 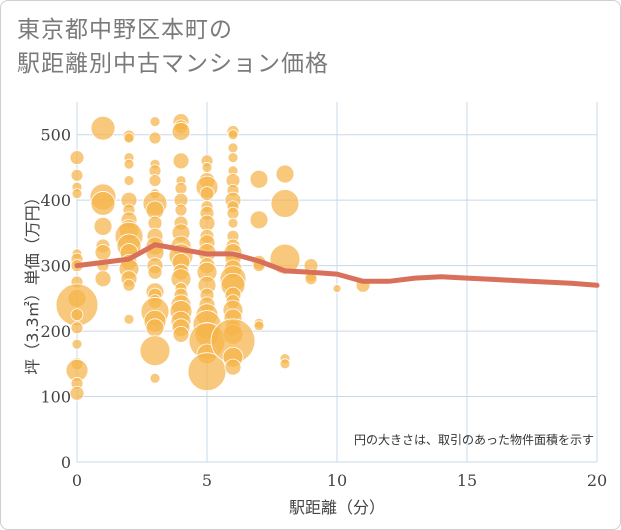 What do you see at coordinates (337, 480) in the screenshot?
I see `x-tick-label: 10` at bounding box center [337, 480].